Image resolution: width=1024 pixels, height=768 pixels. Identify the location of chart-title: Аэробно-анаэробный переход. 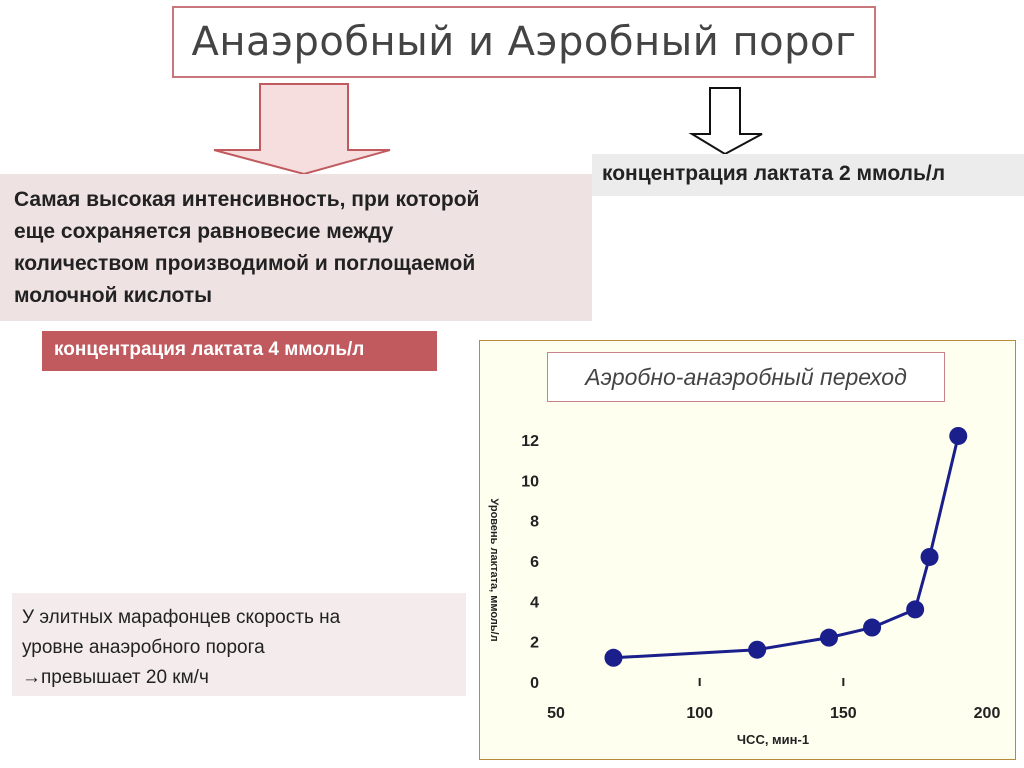
(746, 376).